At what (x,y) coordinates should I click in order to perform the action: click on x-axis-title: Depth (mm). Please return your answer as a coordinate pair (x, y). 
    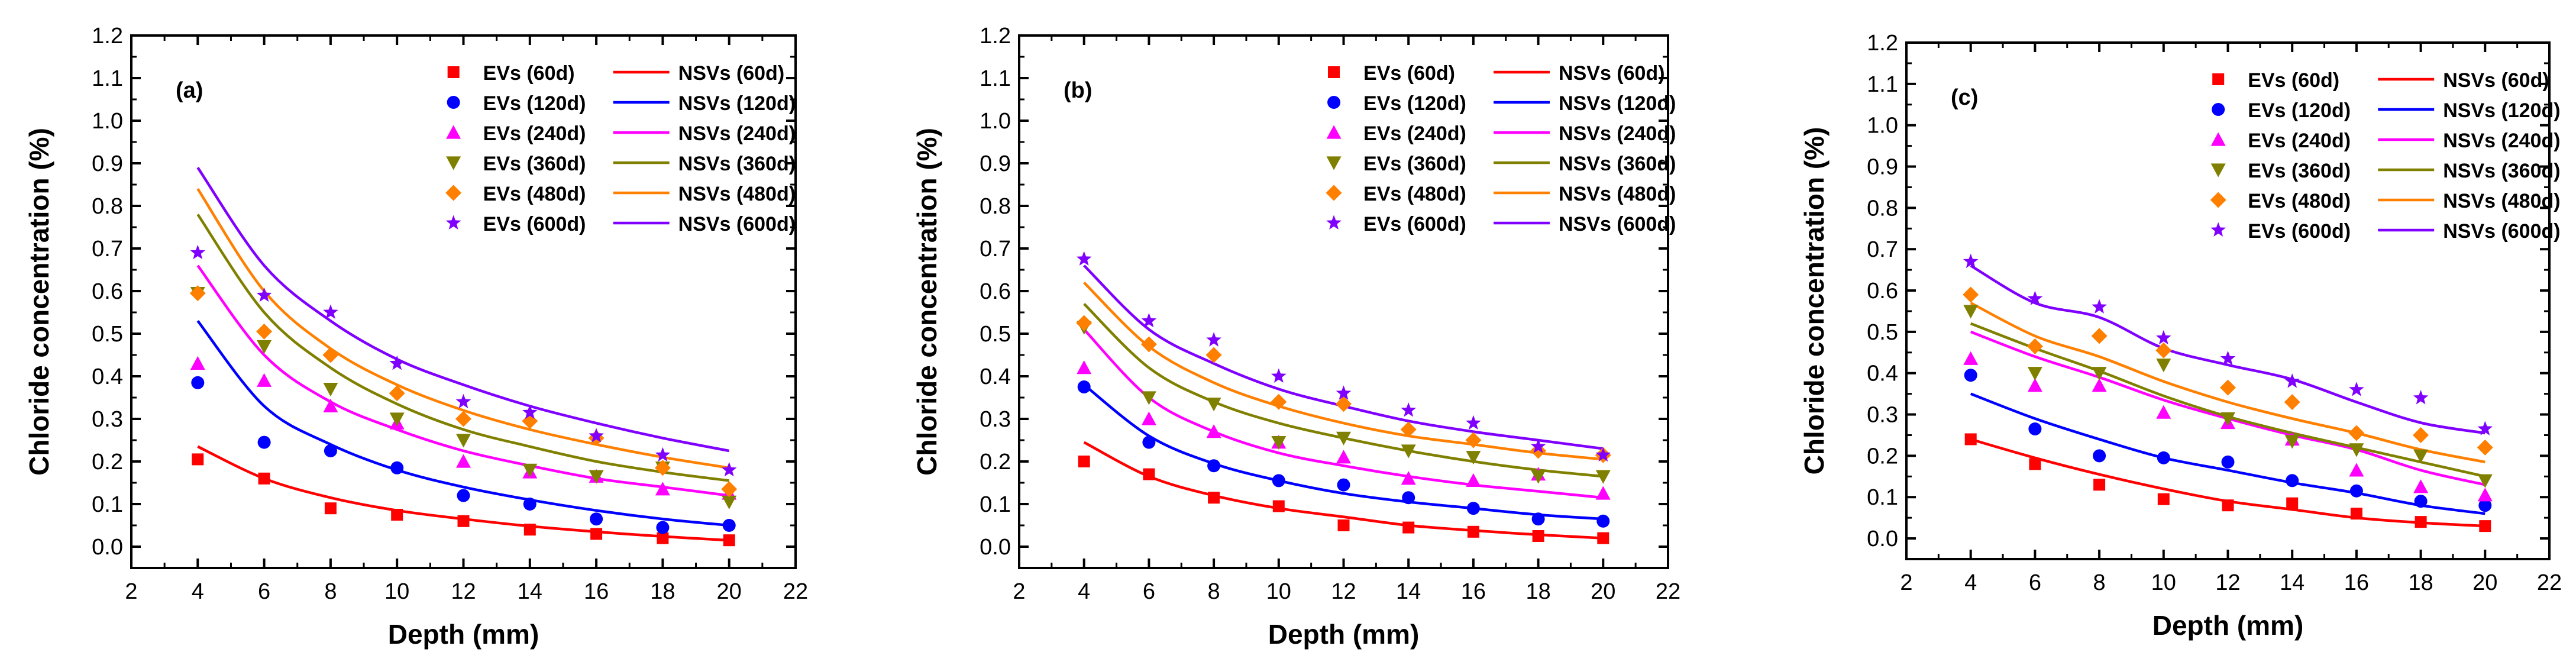
    Looking at the image, I should click on (2228, 625).